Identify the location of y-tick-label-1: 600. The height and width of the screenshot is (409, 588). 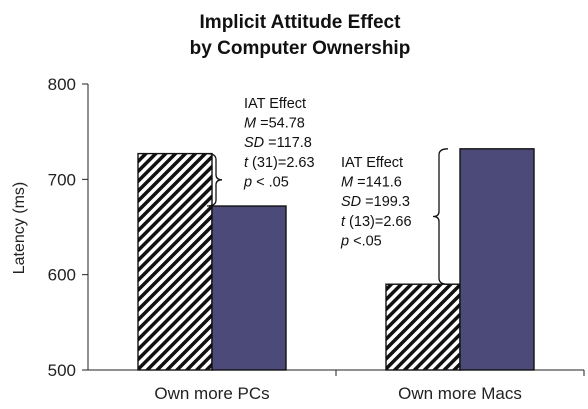
(62, 275).